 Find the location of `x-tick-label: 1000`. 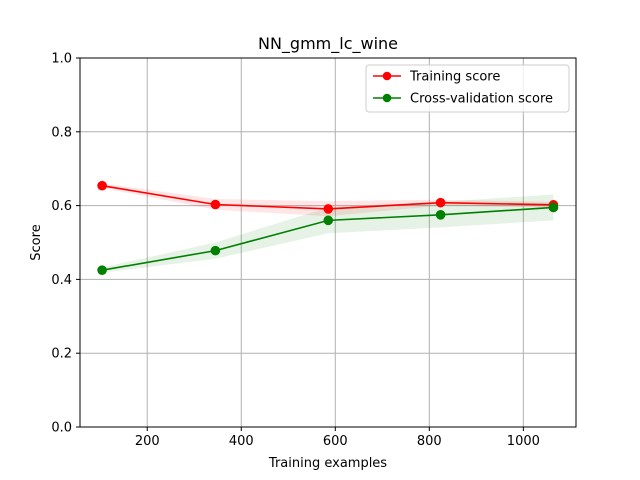

x-tick-label: 1000 is located at coordinates (523, 441).